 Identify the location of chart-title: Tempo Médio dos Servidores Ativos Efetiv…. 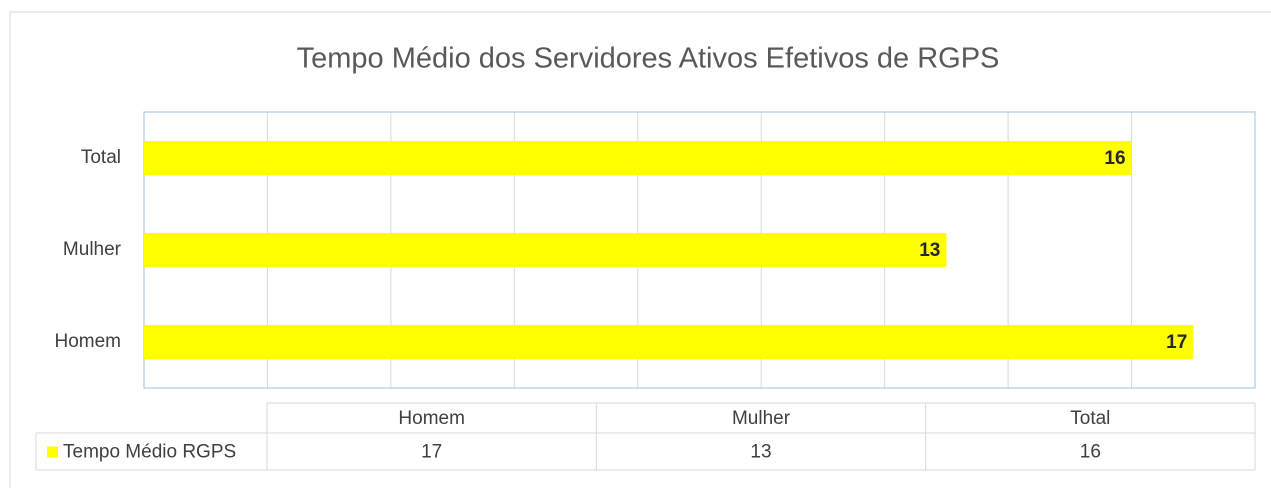
(648, 59).